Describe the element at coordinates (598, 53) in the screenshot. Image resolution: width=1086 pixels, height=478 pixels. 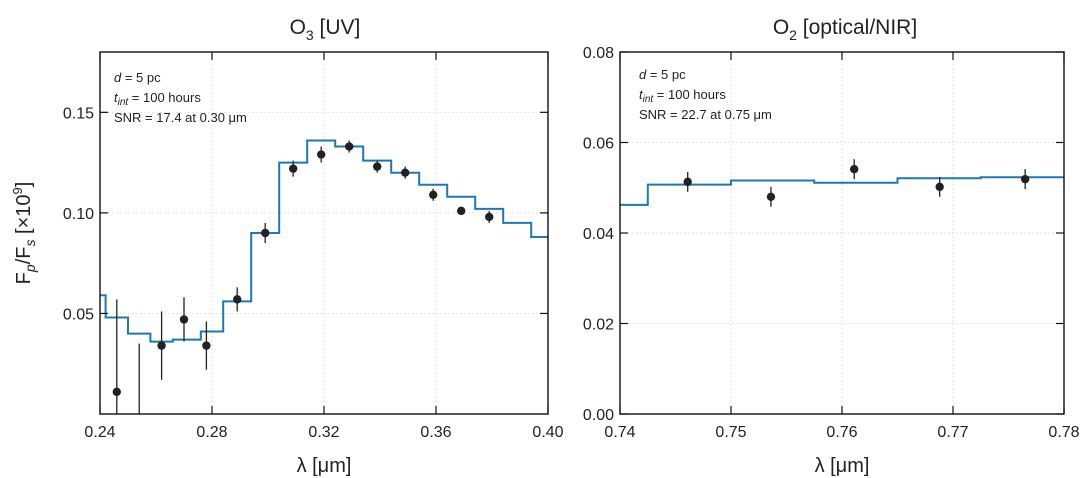
I see `y-tick-label: 0.08` at that location.